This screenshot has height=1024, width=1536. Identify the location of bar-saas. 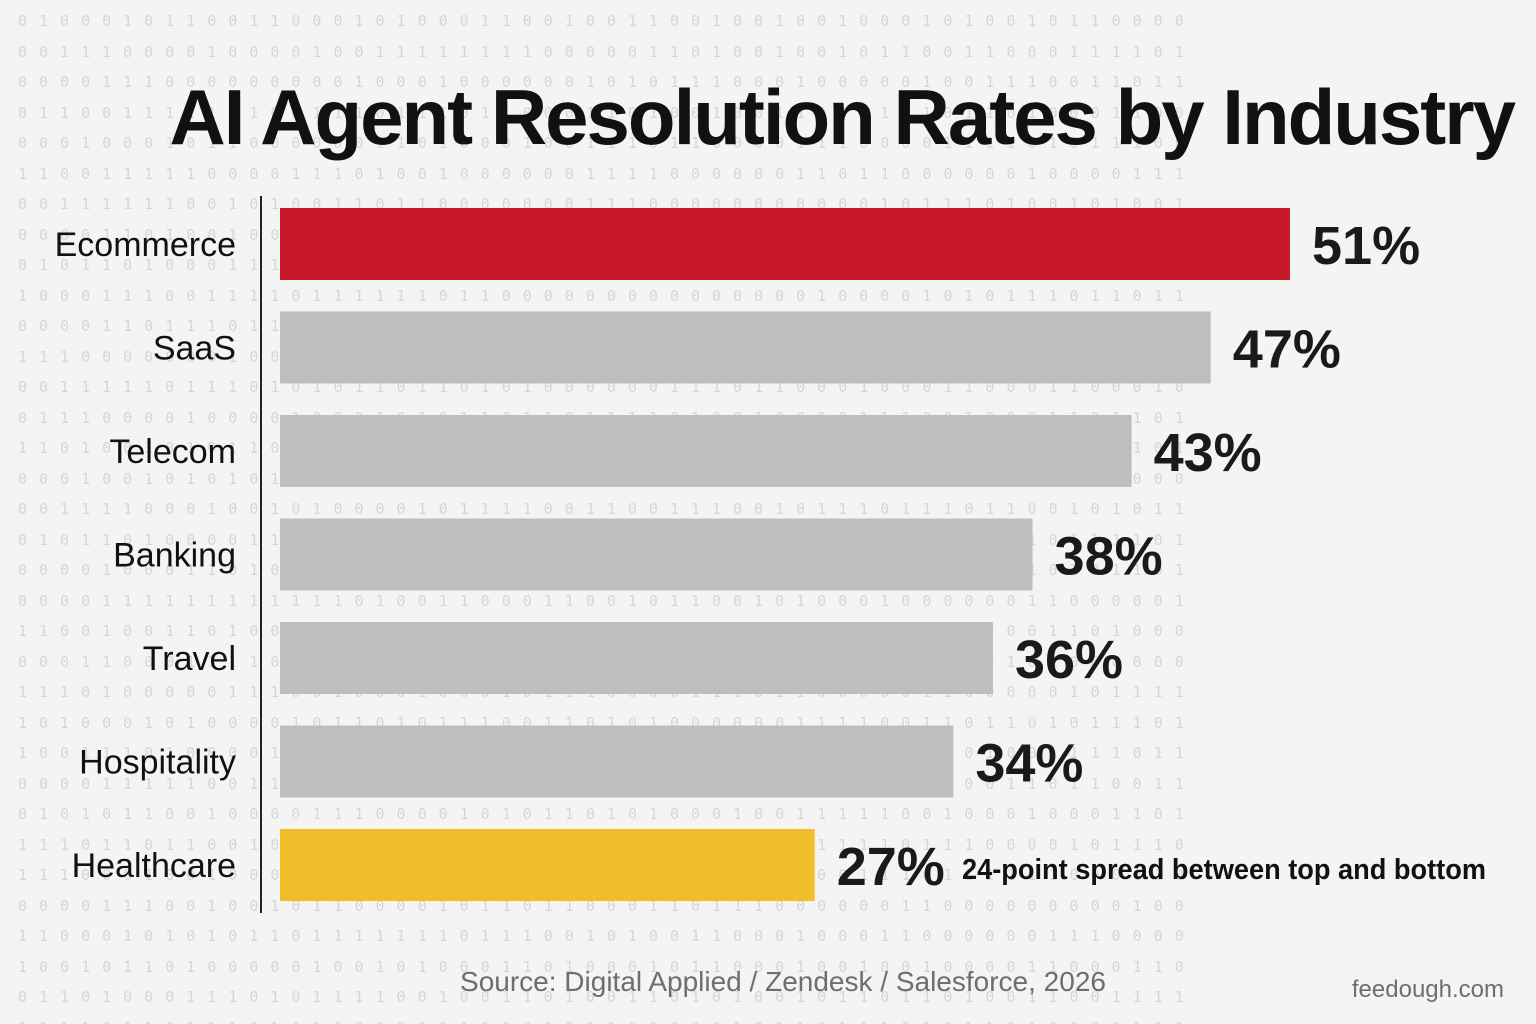
(745, 347).